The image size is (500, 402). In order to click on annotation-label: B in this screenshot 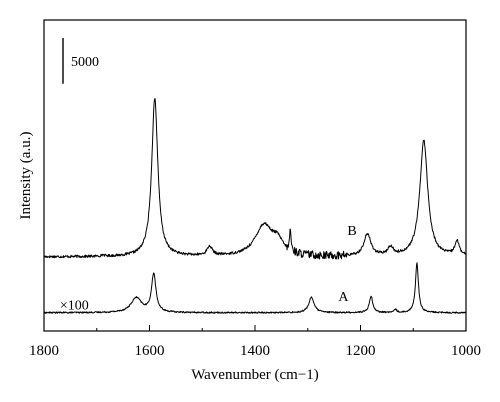, I will do `click(351, 231)`.